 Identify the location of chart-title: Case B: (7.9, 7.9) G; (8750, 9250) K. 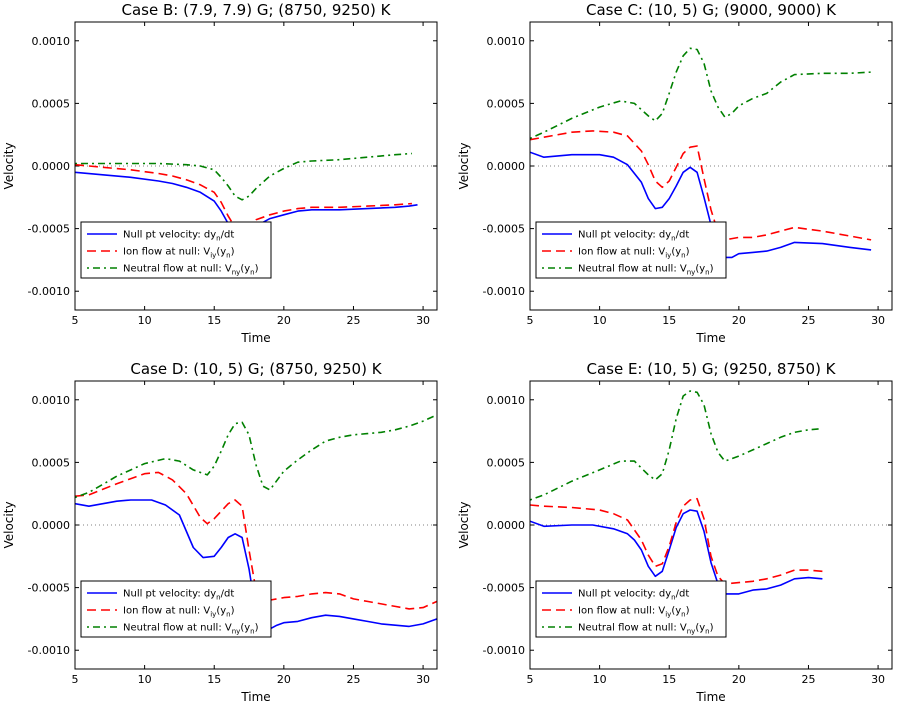
(257, 10).